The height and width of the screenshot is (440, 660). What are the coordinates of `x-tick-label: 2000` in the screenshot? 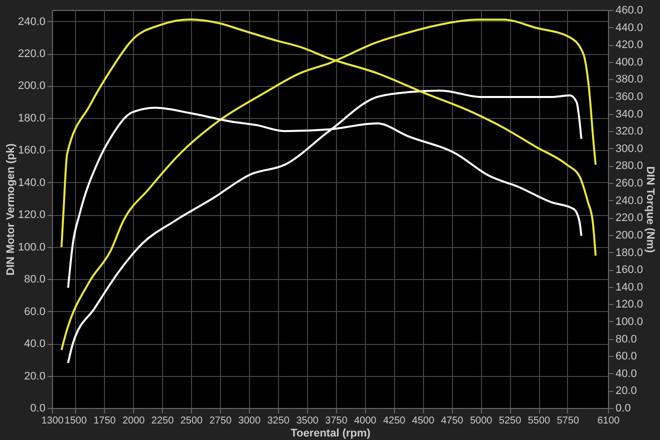 It's located at (134, 421).